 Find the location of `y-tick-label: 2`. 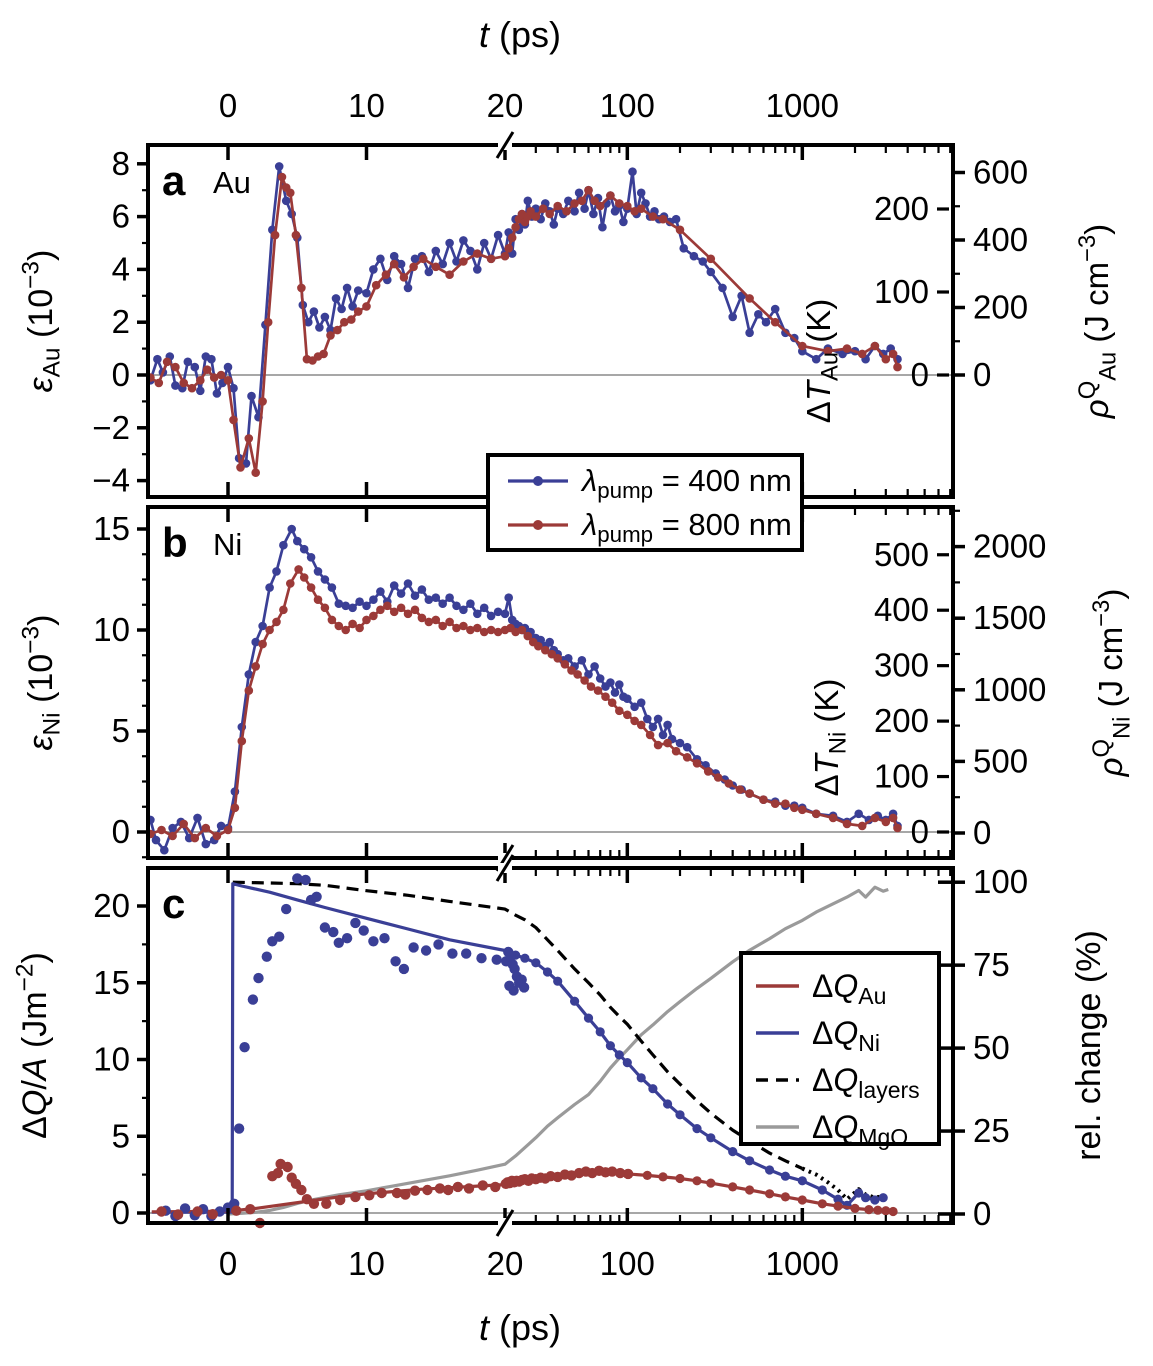

y-tick-label: 2 is located at coordinates (121, 321).